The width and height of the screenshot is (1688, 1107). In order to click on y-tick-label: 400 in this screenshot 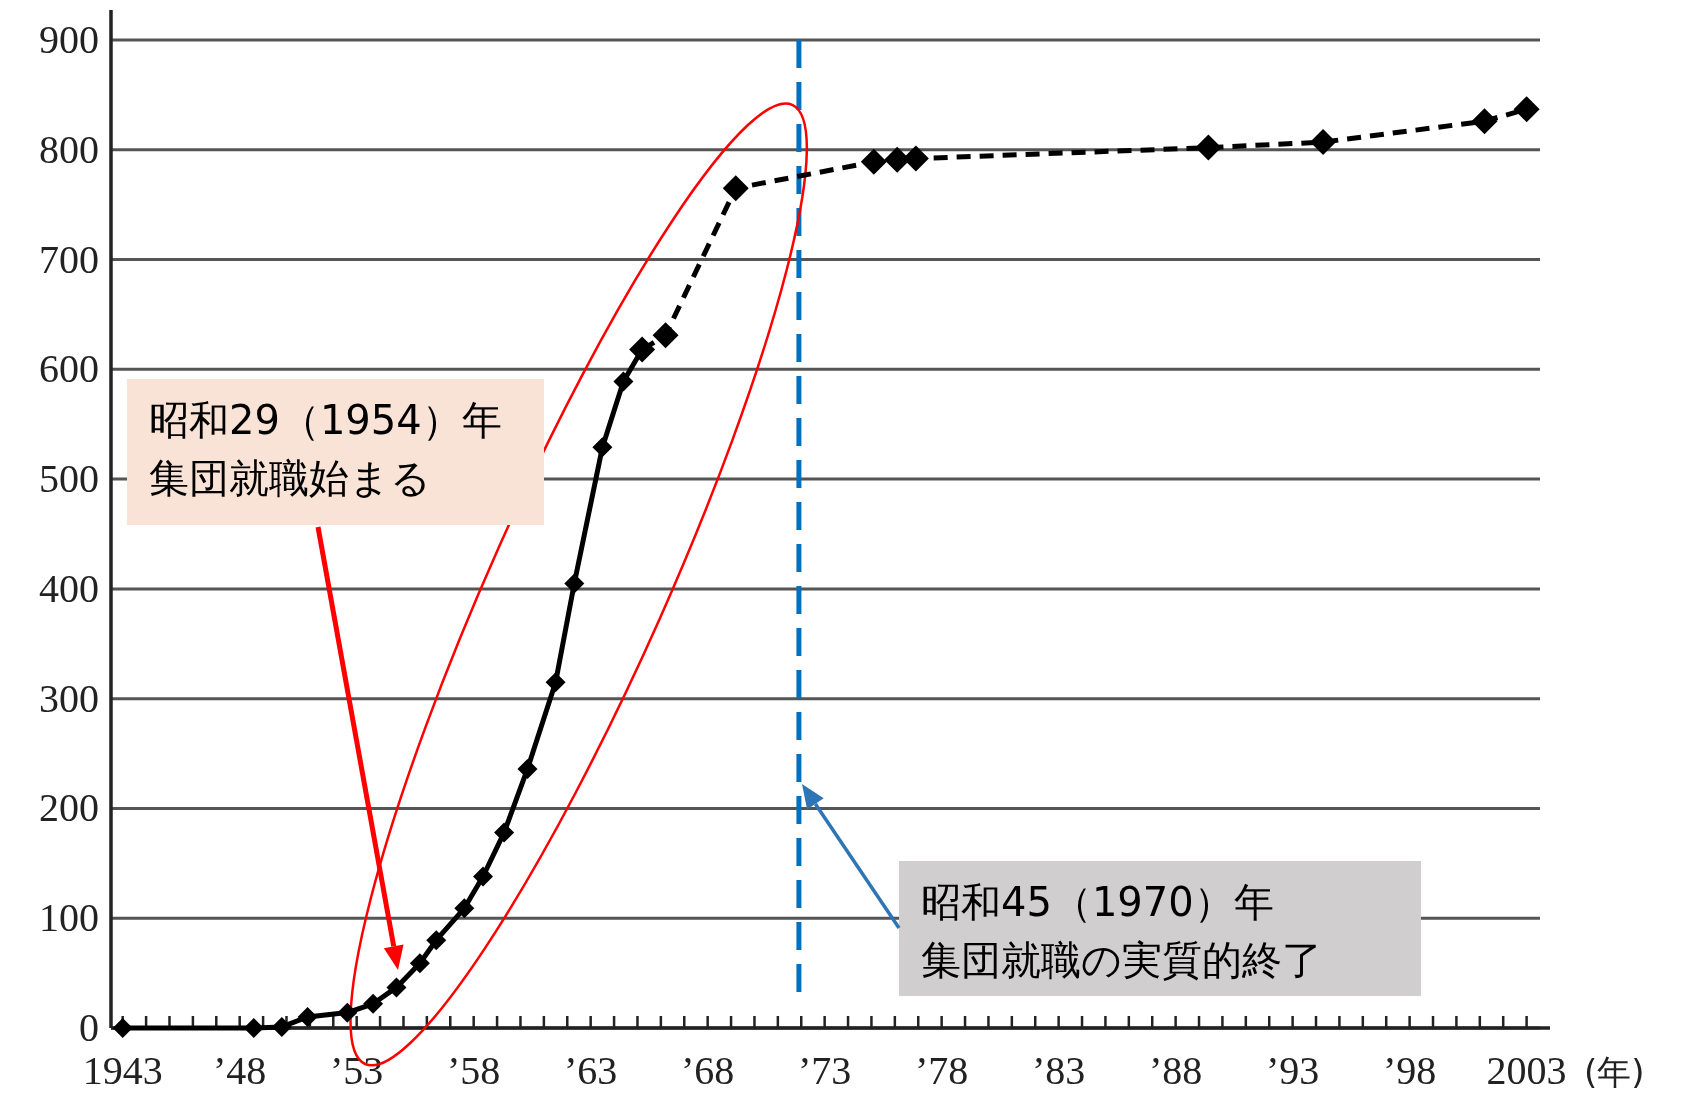, I will do `click(69, 588)`.